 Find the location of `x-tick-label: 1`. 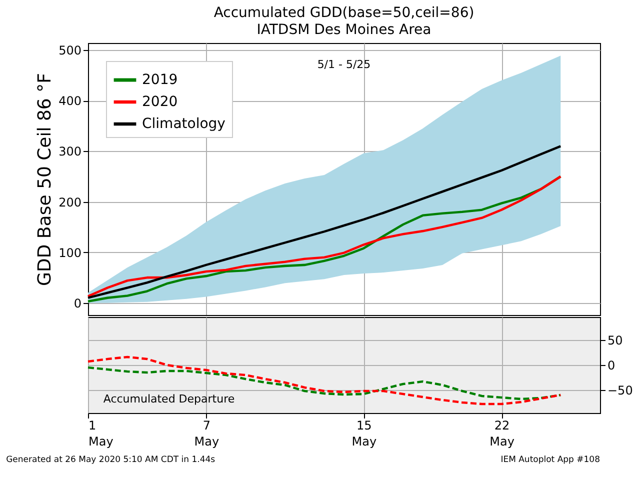

x-tick-label: 1 is located at coordinates (92, 425).